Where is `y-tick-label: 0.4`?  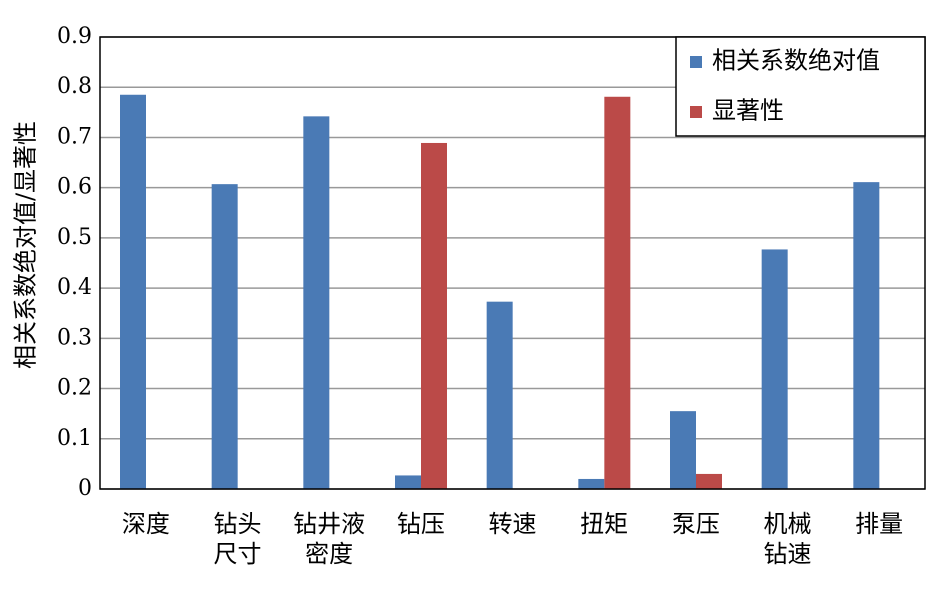 y-tick-label: 0.4 is located at coordinates (74, 287).